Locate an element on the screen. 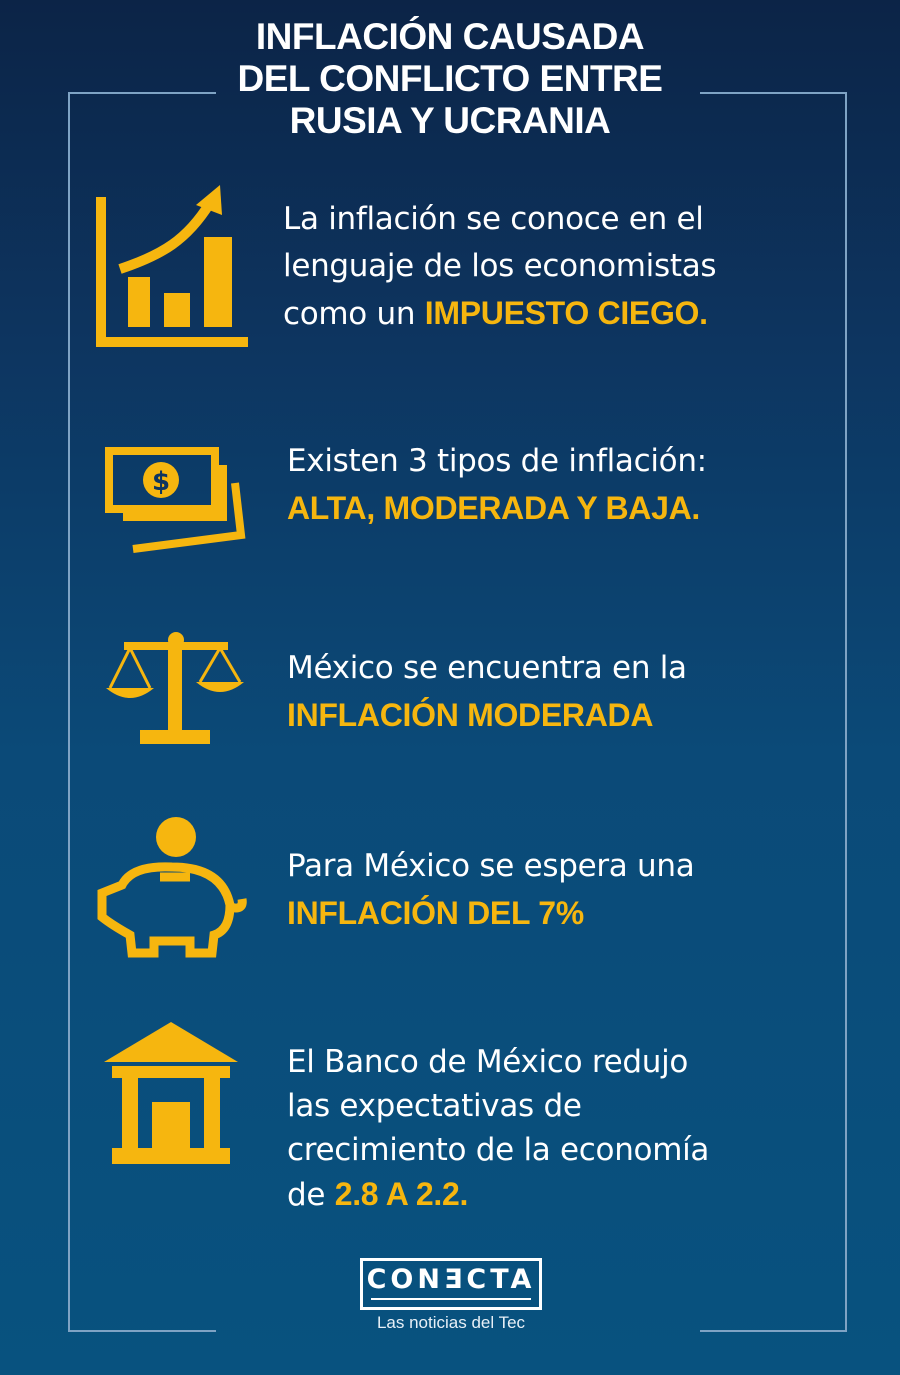 The width and height of the screenshot is (900, 1375). text-line: Existen 3 tipos de inflación: is located at coordinates (497, 461).